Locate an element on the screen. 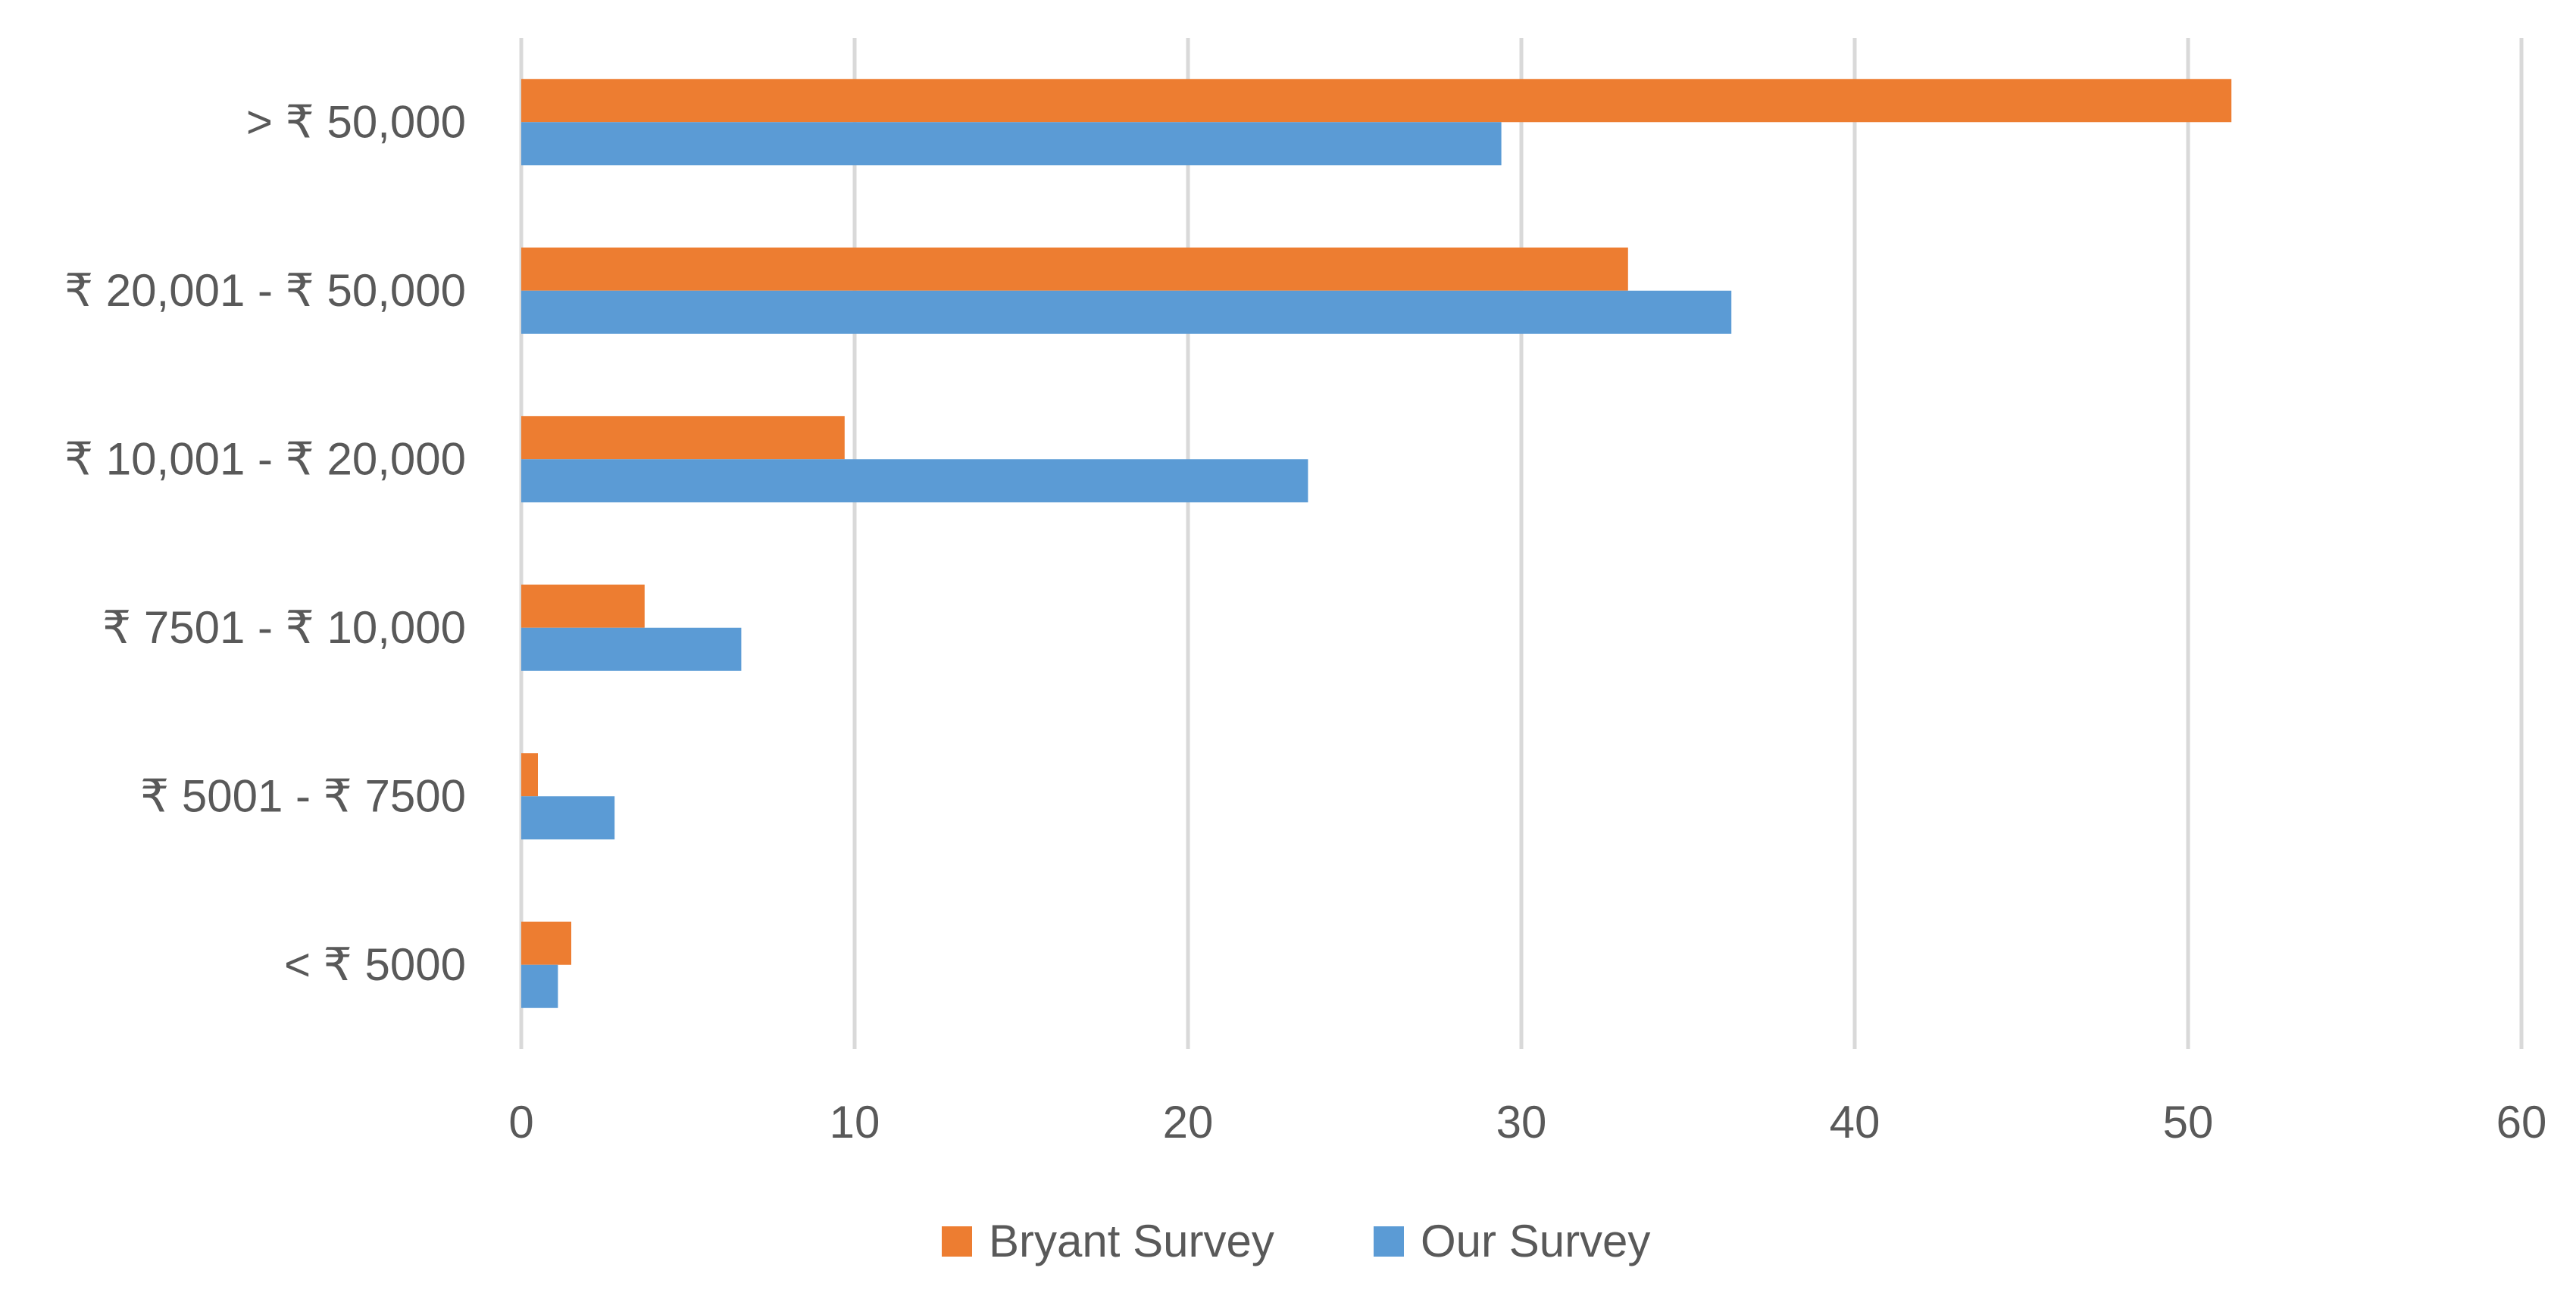 Image resolution: width=2576 pixels, height=1296 pixels. y-category-label: ₹ 20,001 - ₹ 50,000 is located at coordinates (265, 290).